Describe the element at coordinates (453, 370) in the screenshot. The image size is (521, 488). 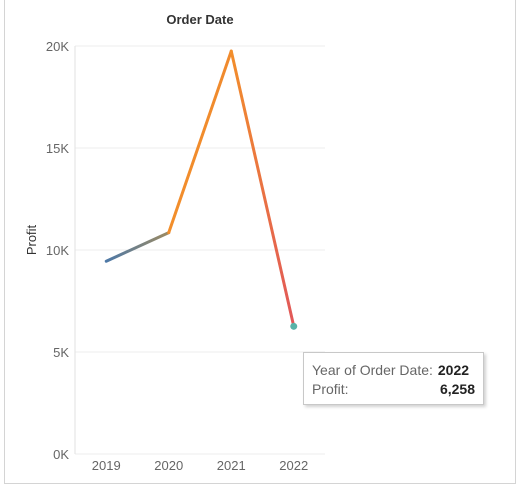
I see `tooltip-year-value: 2022` at that location.